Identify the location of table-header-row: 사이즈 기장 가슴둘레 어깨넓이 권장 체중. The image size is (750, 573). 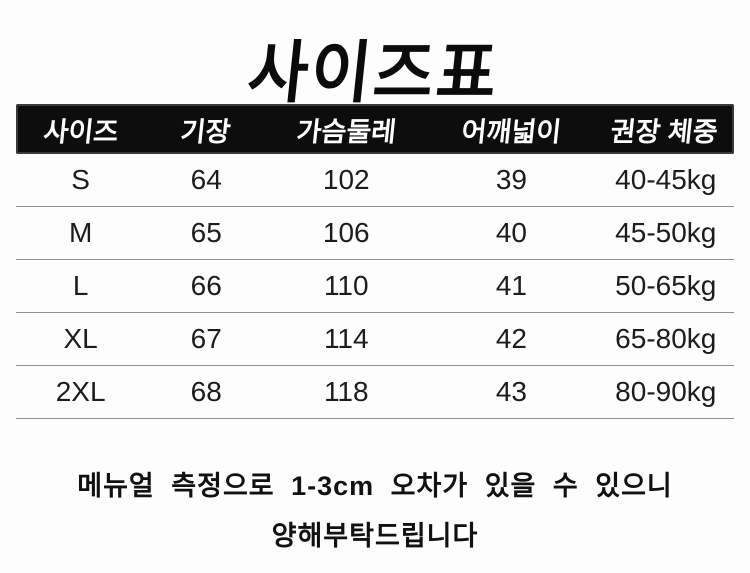
(375, 129).